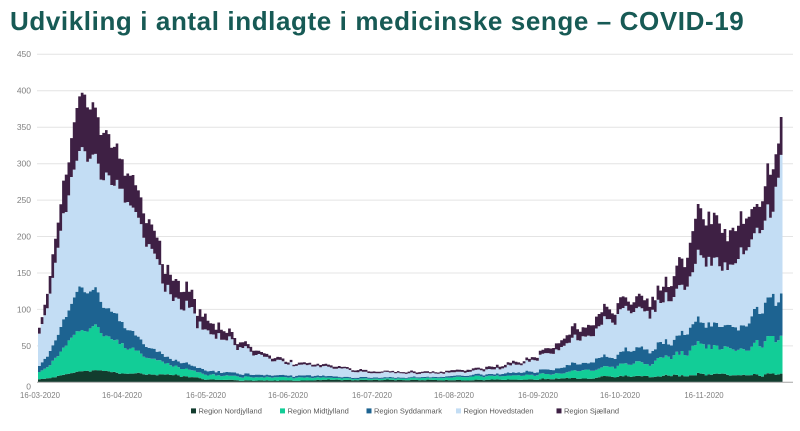 The width and height of the screenshot is (800, 431). What do you see at coordinates (40, 395) in the screenshot?
I see `svg-text: 16-03-2020` at bounding box center [40, 395].